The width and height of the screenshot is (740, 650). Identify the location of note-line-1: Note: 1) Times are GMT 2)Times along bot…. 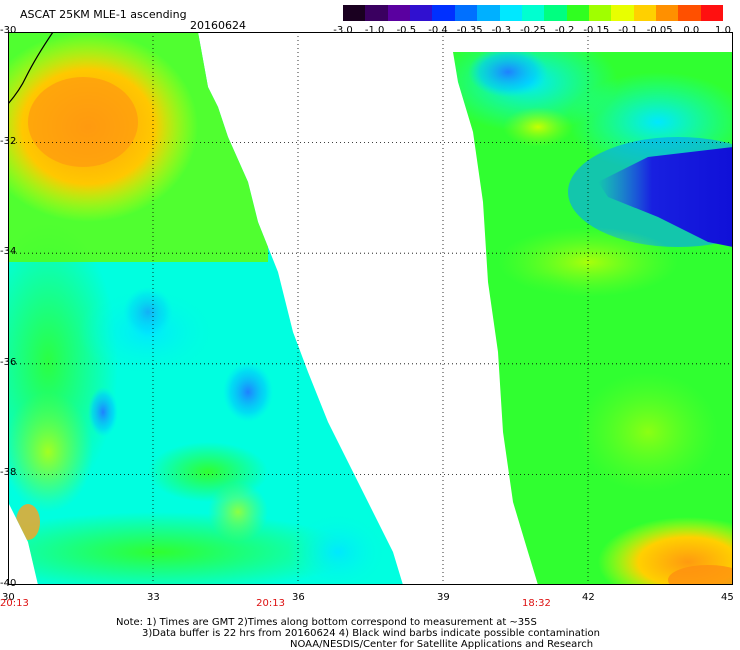
(326, 622).